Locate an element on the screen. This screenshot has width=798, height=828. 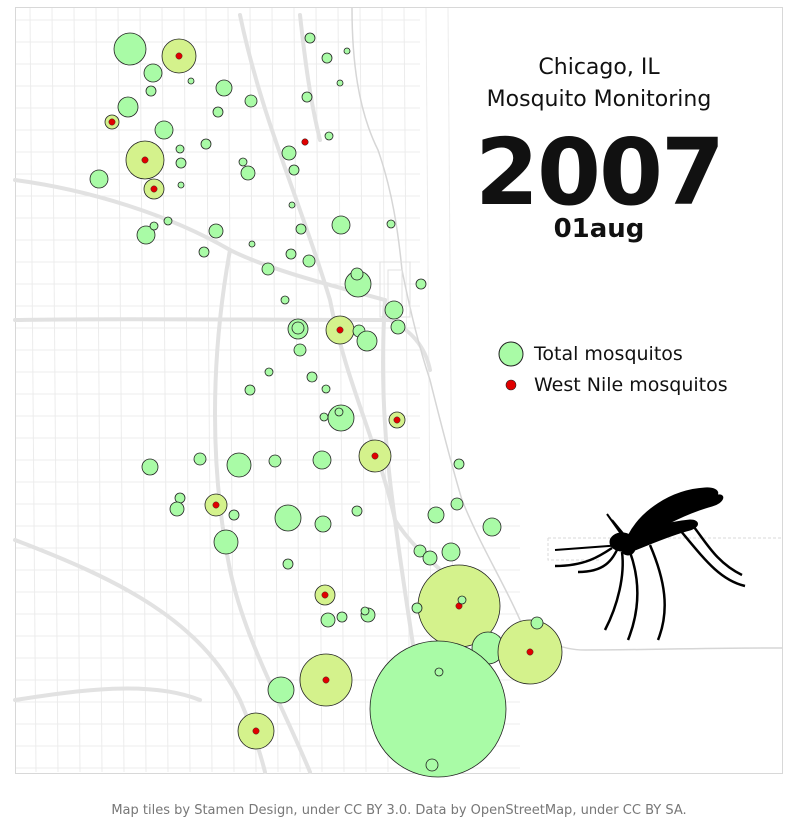
year-label: 2007 is located at coordinates (599, 172).